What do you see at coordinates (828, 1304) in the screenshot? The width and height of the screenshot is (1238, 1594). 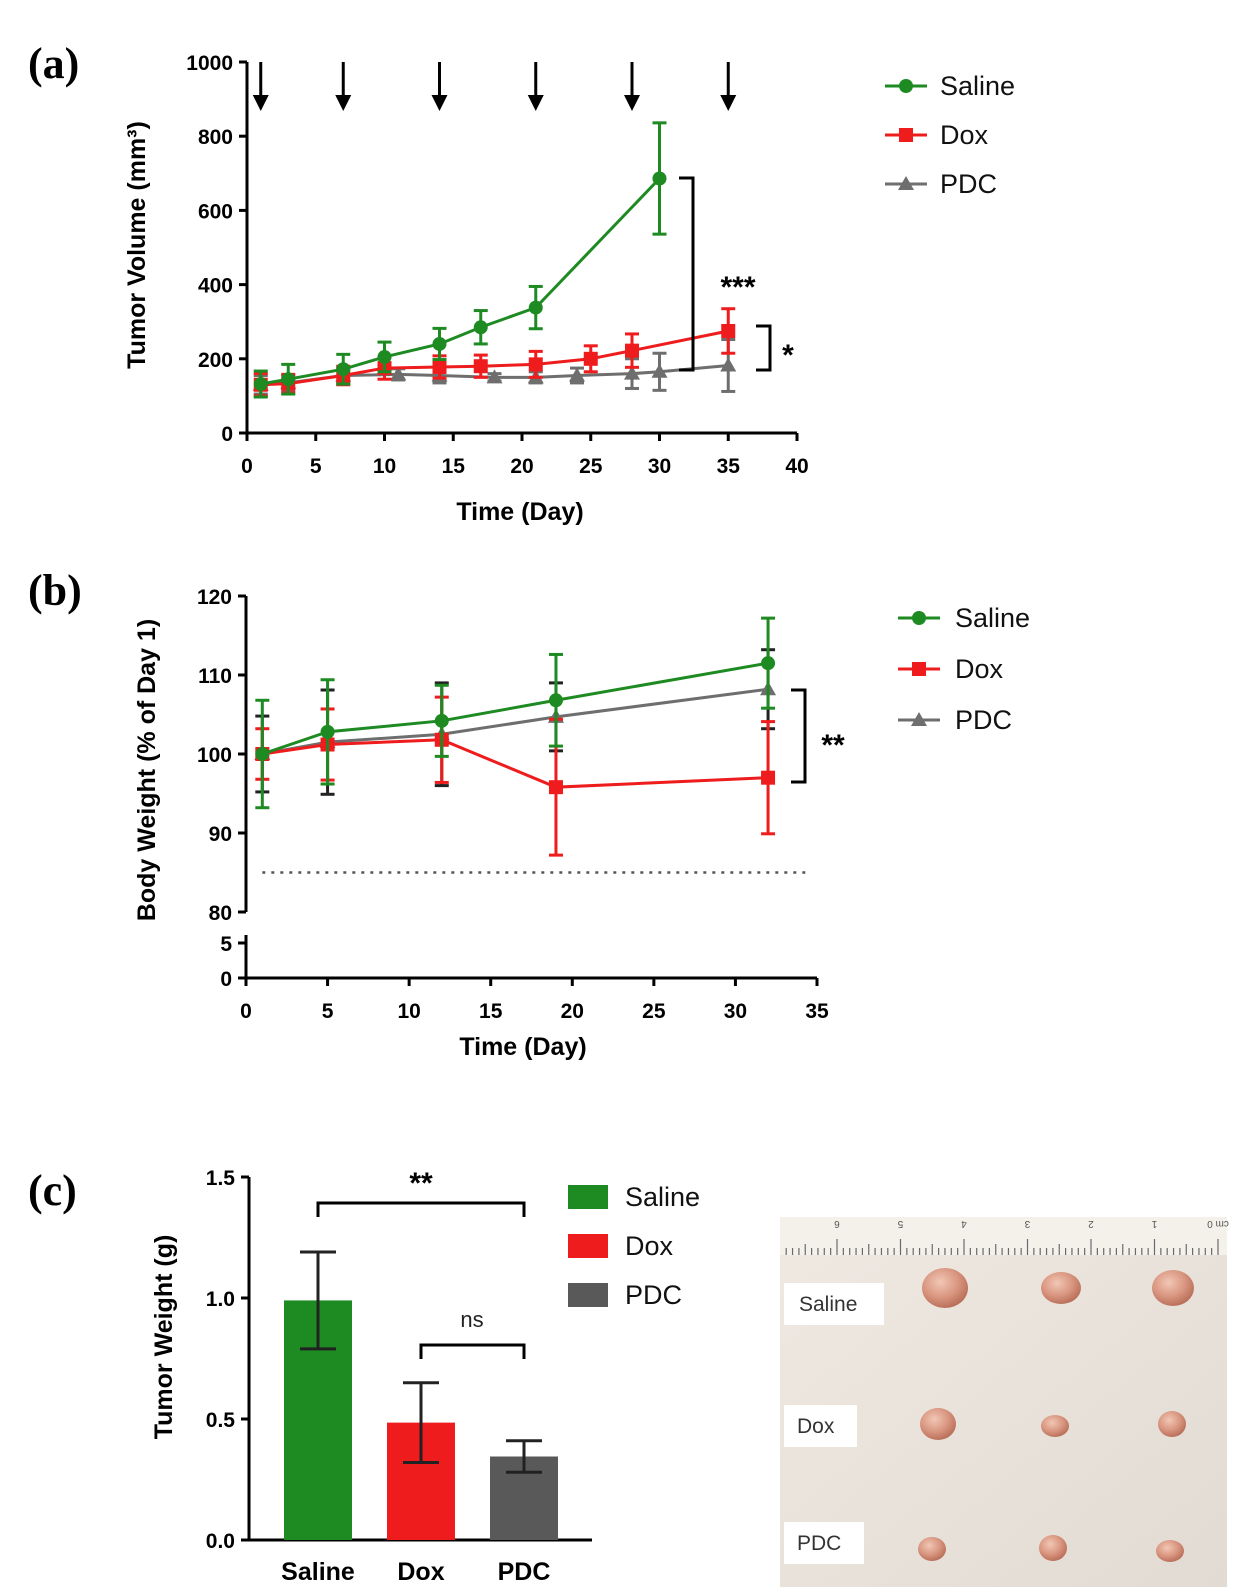 I see `photo-label-saline: Saline` at bounding box center [828, 1304].